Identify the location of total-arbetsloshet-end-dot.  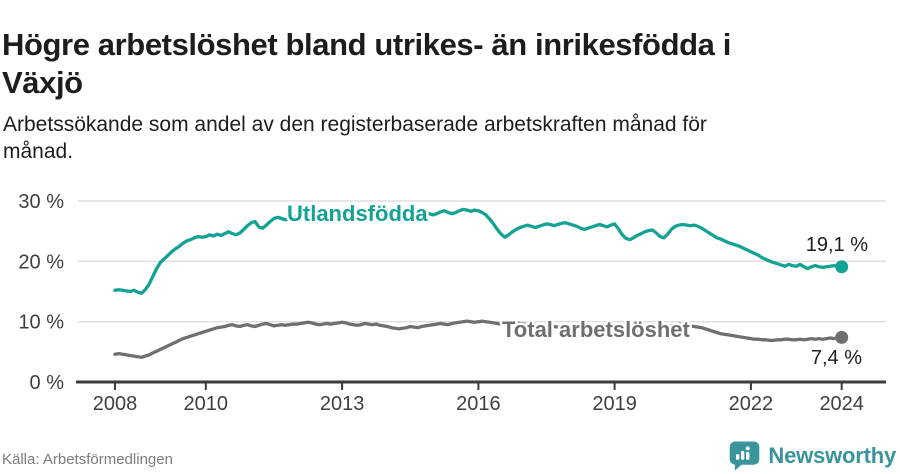
(842, 337).